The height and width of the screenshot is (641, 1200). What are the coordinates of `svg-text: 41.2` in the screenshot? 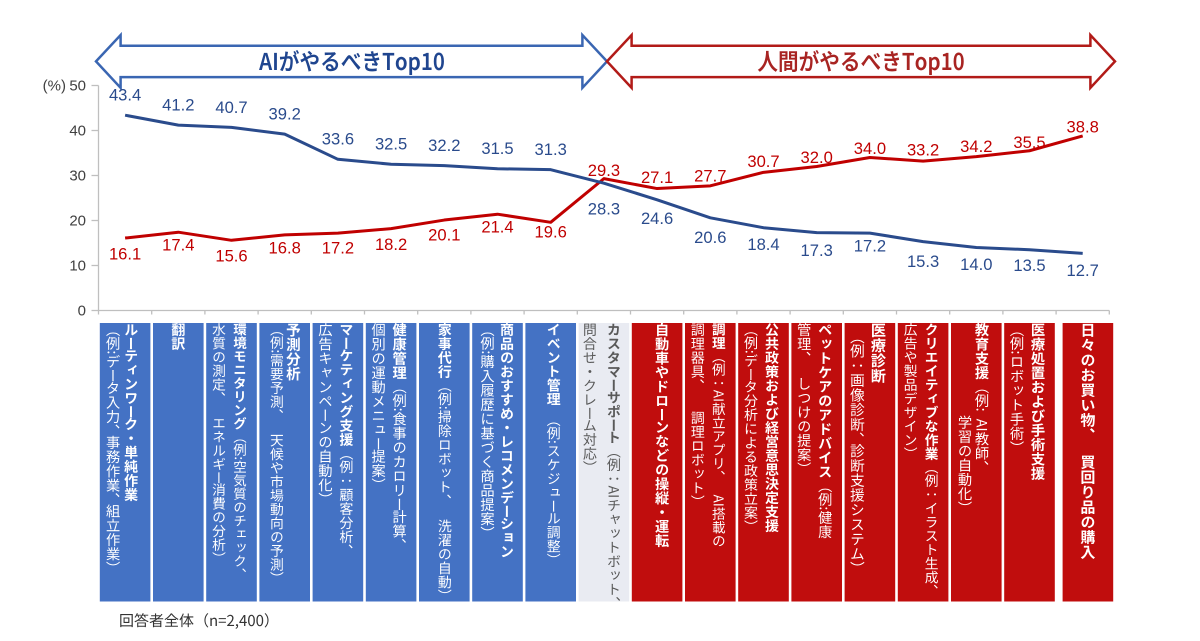 It's located at (178, 105).